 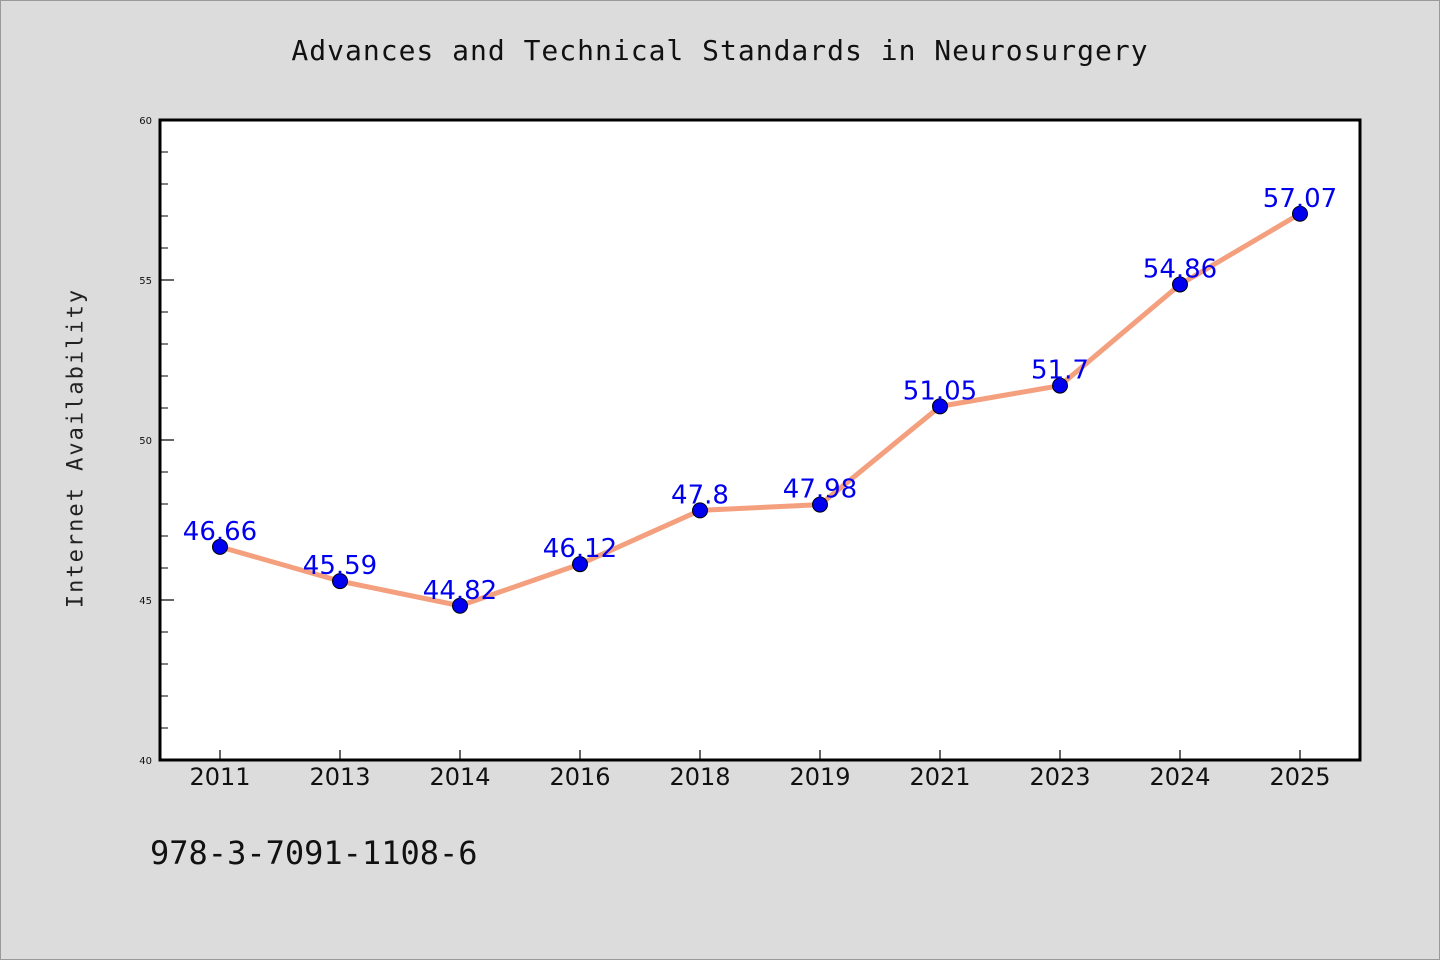 What do you see at coordinates (699, 777) in the screenshot?
I see `x-tick-label: 2018` at bounding box center [699, 777].